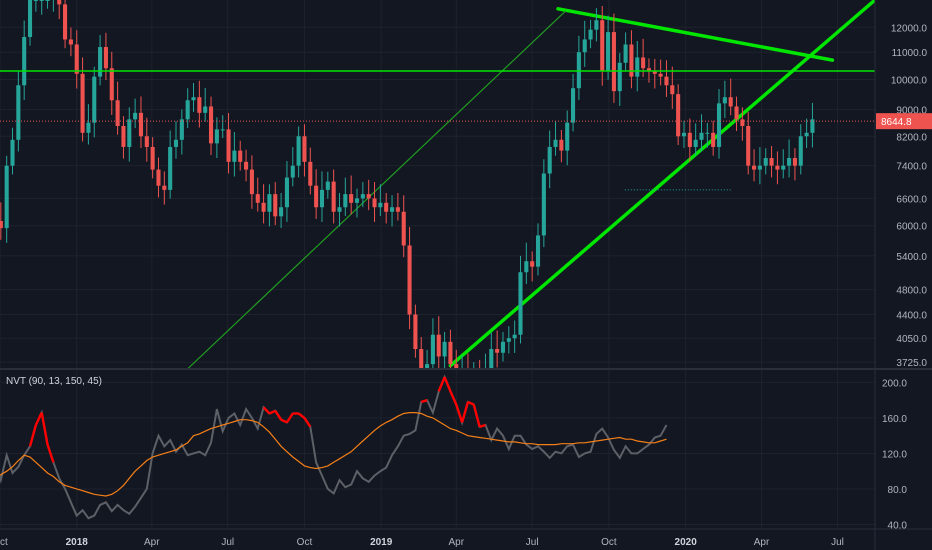 This screenshot has width=932, height=550. I want to click on time-tick-label: Jul, so click(837, 542).